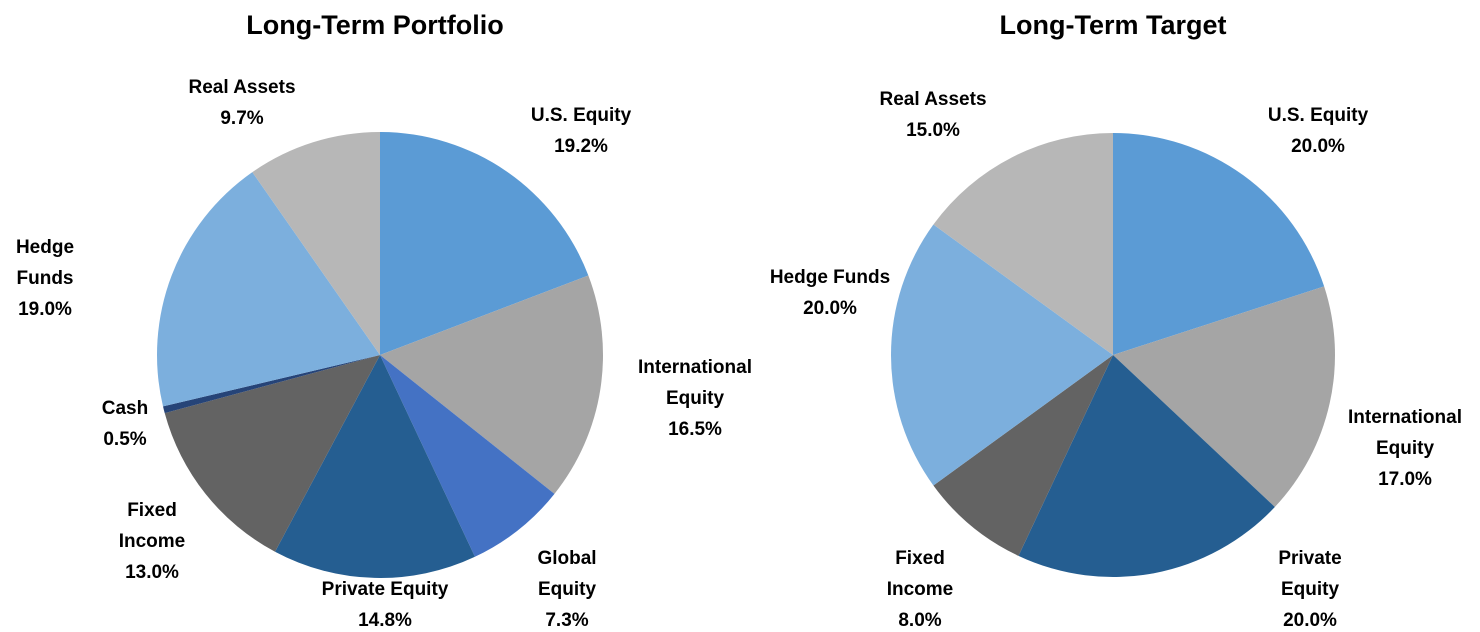  What do you see at coordinates (375, 25) in the screenshot?
I see `chart-title: Long-Term Portfolio` at bounding box center [375, 25].